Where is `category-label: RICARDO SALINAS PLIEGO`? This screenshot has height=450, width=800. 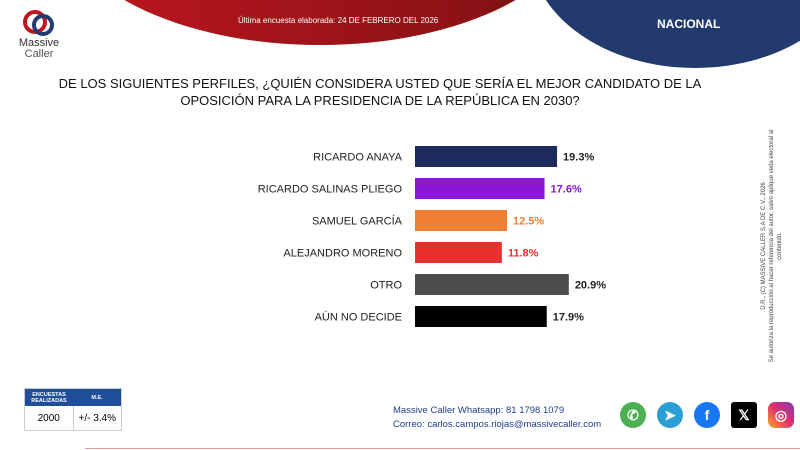
category-label: RICARDO SALINAS PLIEGO is located at coordinates (330, 190).